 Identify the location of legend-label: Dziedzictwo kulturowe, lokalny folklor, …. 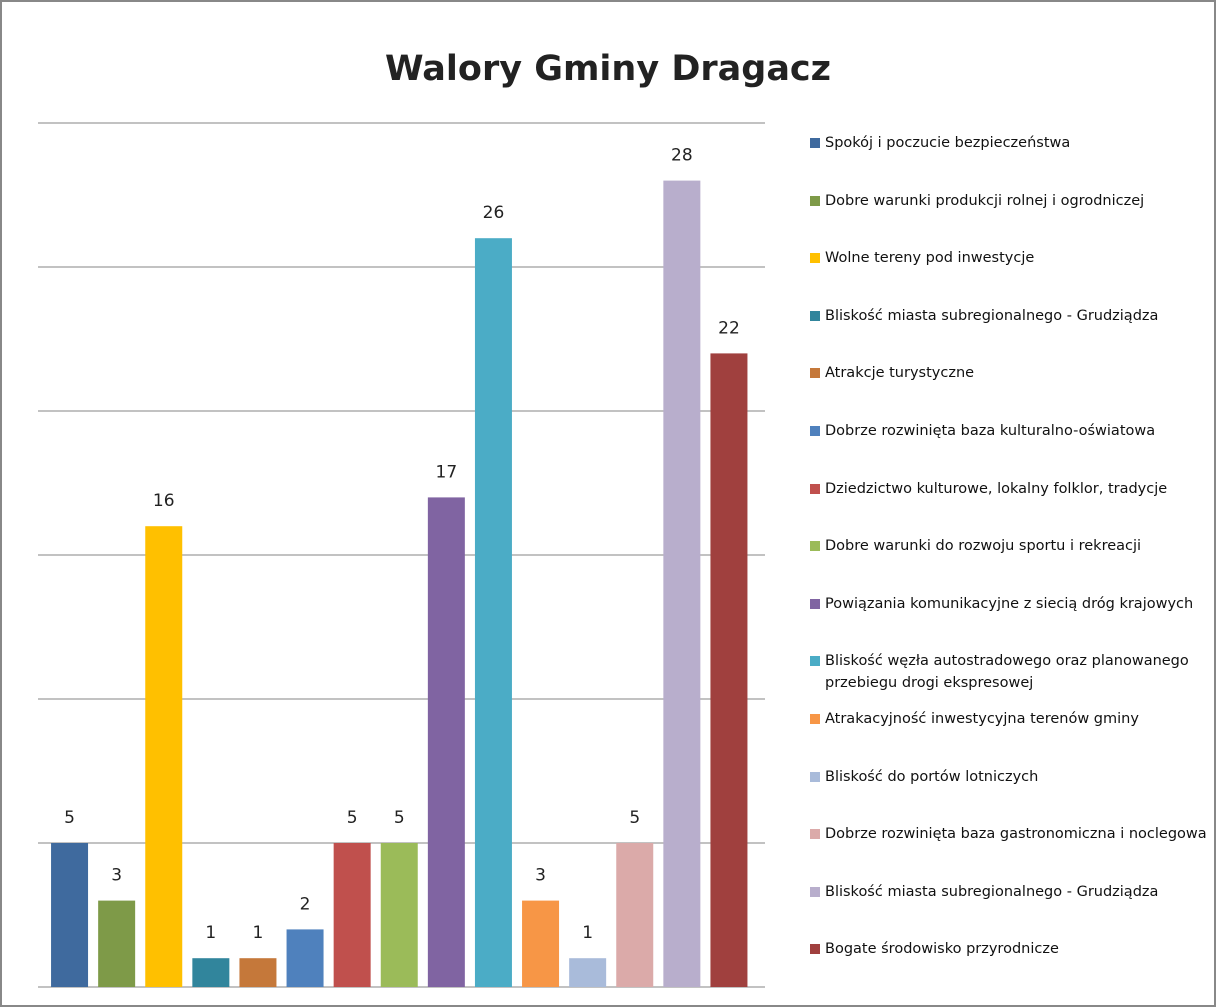
(996, 488).